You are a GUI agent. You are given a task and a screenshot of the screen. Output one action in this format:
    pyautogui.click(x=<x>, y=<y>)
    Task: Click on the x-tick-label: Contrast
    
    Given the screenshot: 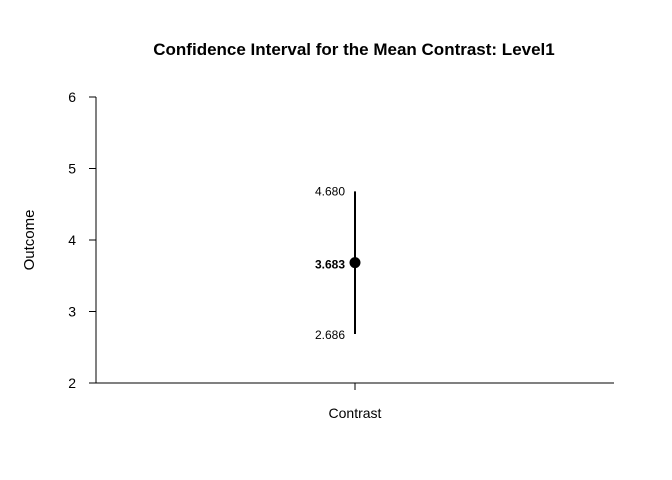 What is the action you would take?
    pyautogui.click(x=355, y=413)
    